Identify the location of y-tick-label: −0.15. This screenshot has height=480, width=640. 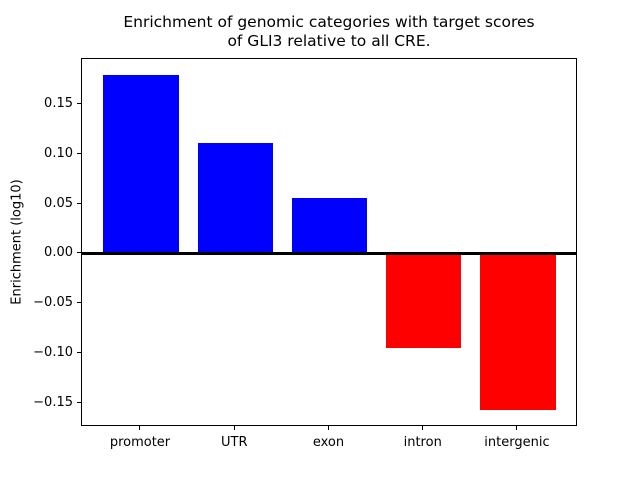
(53, 402).